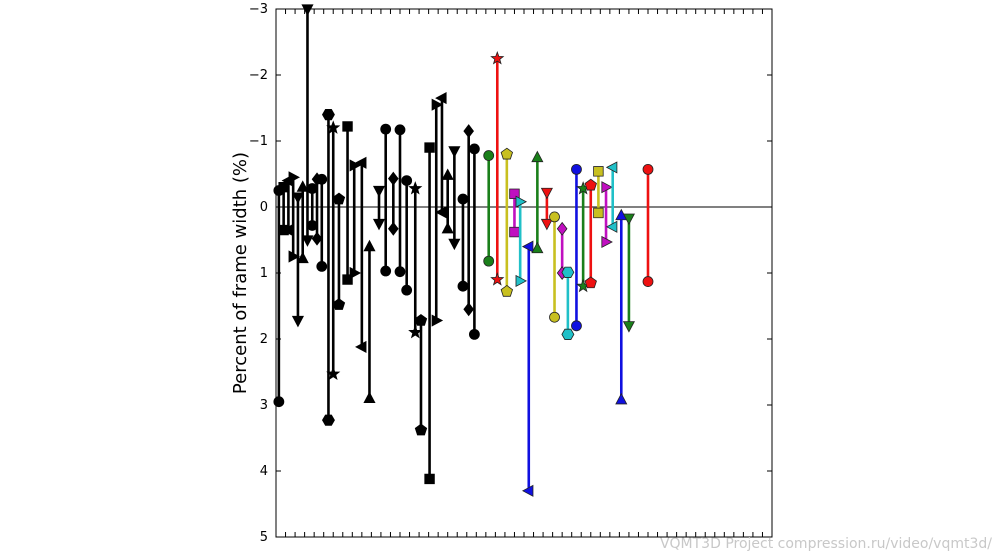 This screenshot has width=1000, height=556. Describe the element at coordinates (258, 141) in the screenshot. I see `y-tick-label: −1` at that location.